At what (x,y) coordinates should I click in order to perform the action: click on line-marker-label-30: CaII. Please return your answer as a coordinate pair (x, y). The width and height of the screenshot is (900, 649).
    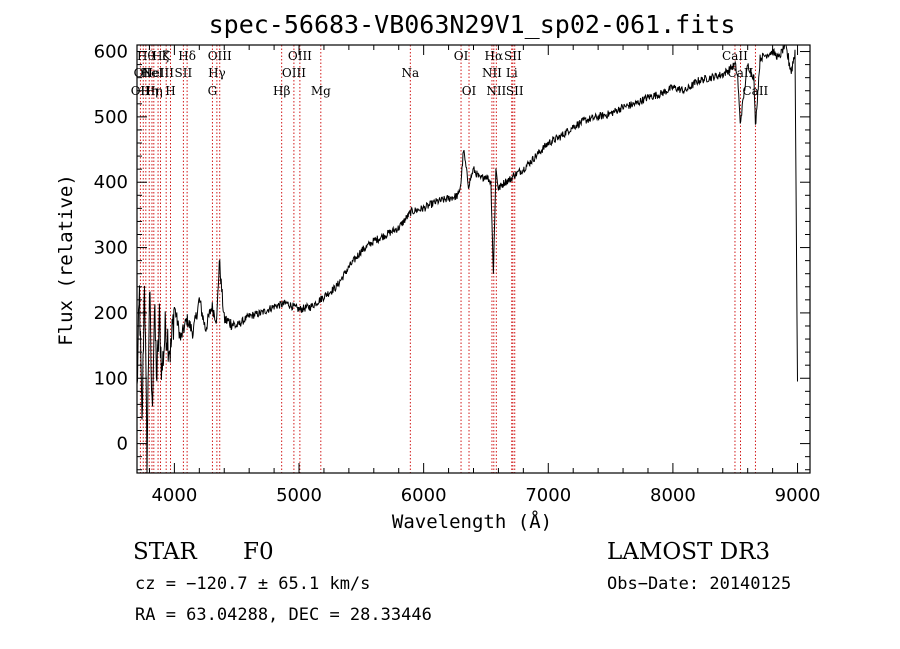
    Looking at the image, I should click on (755, 91).